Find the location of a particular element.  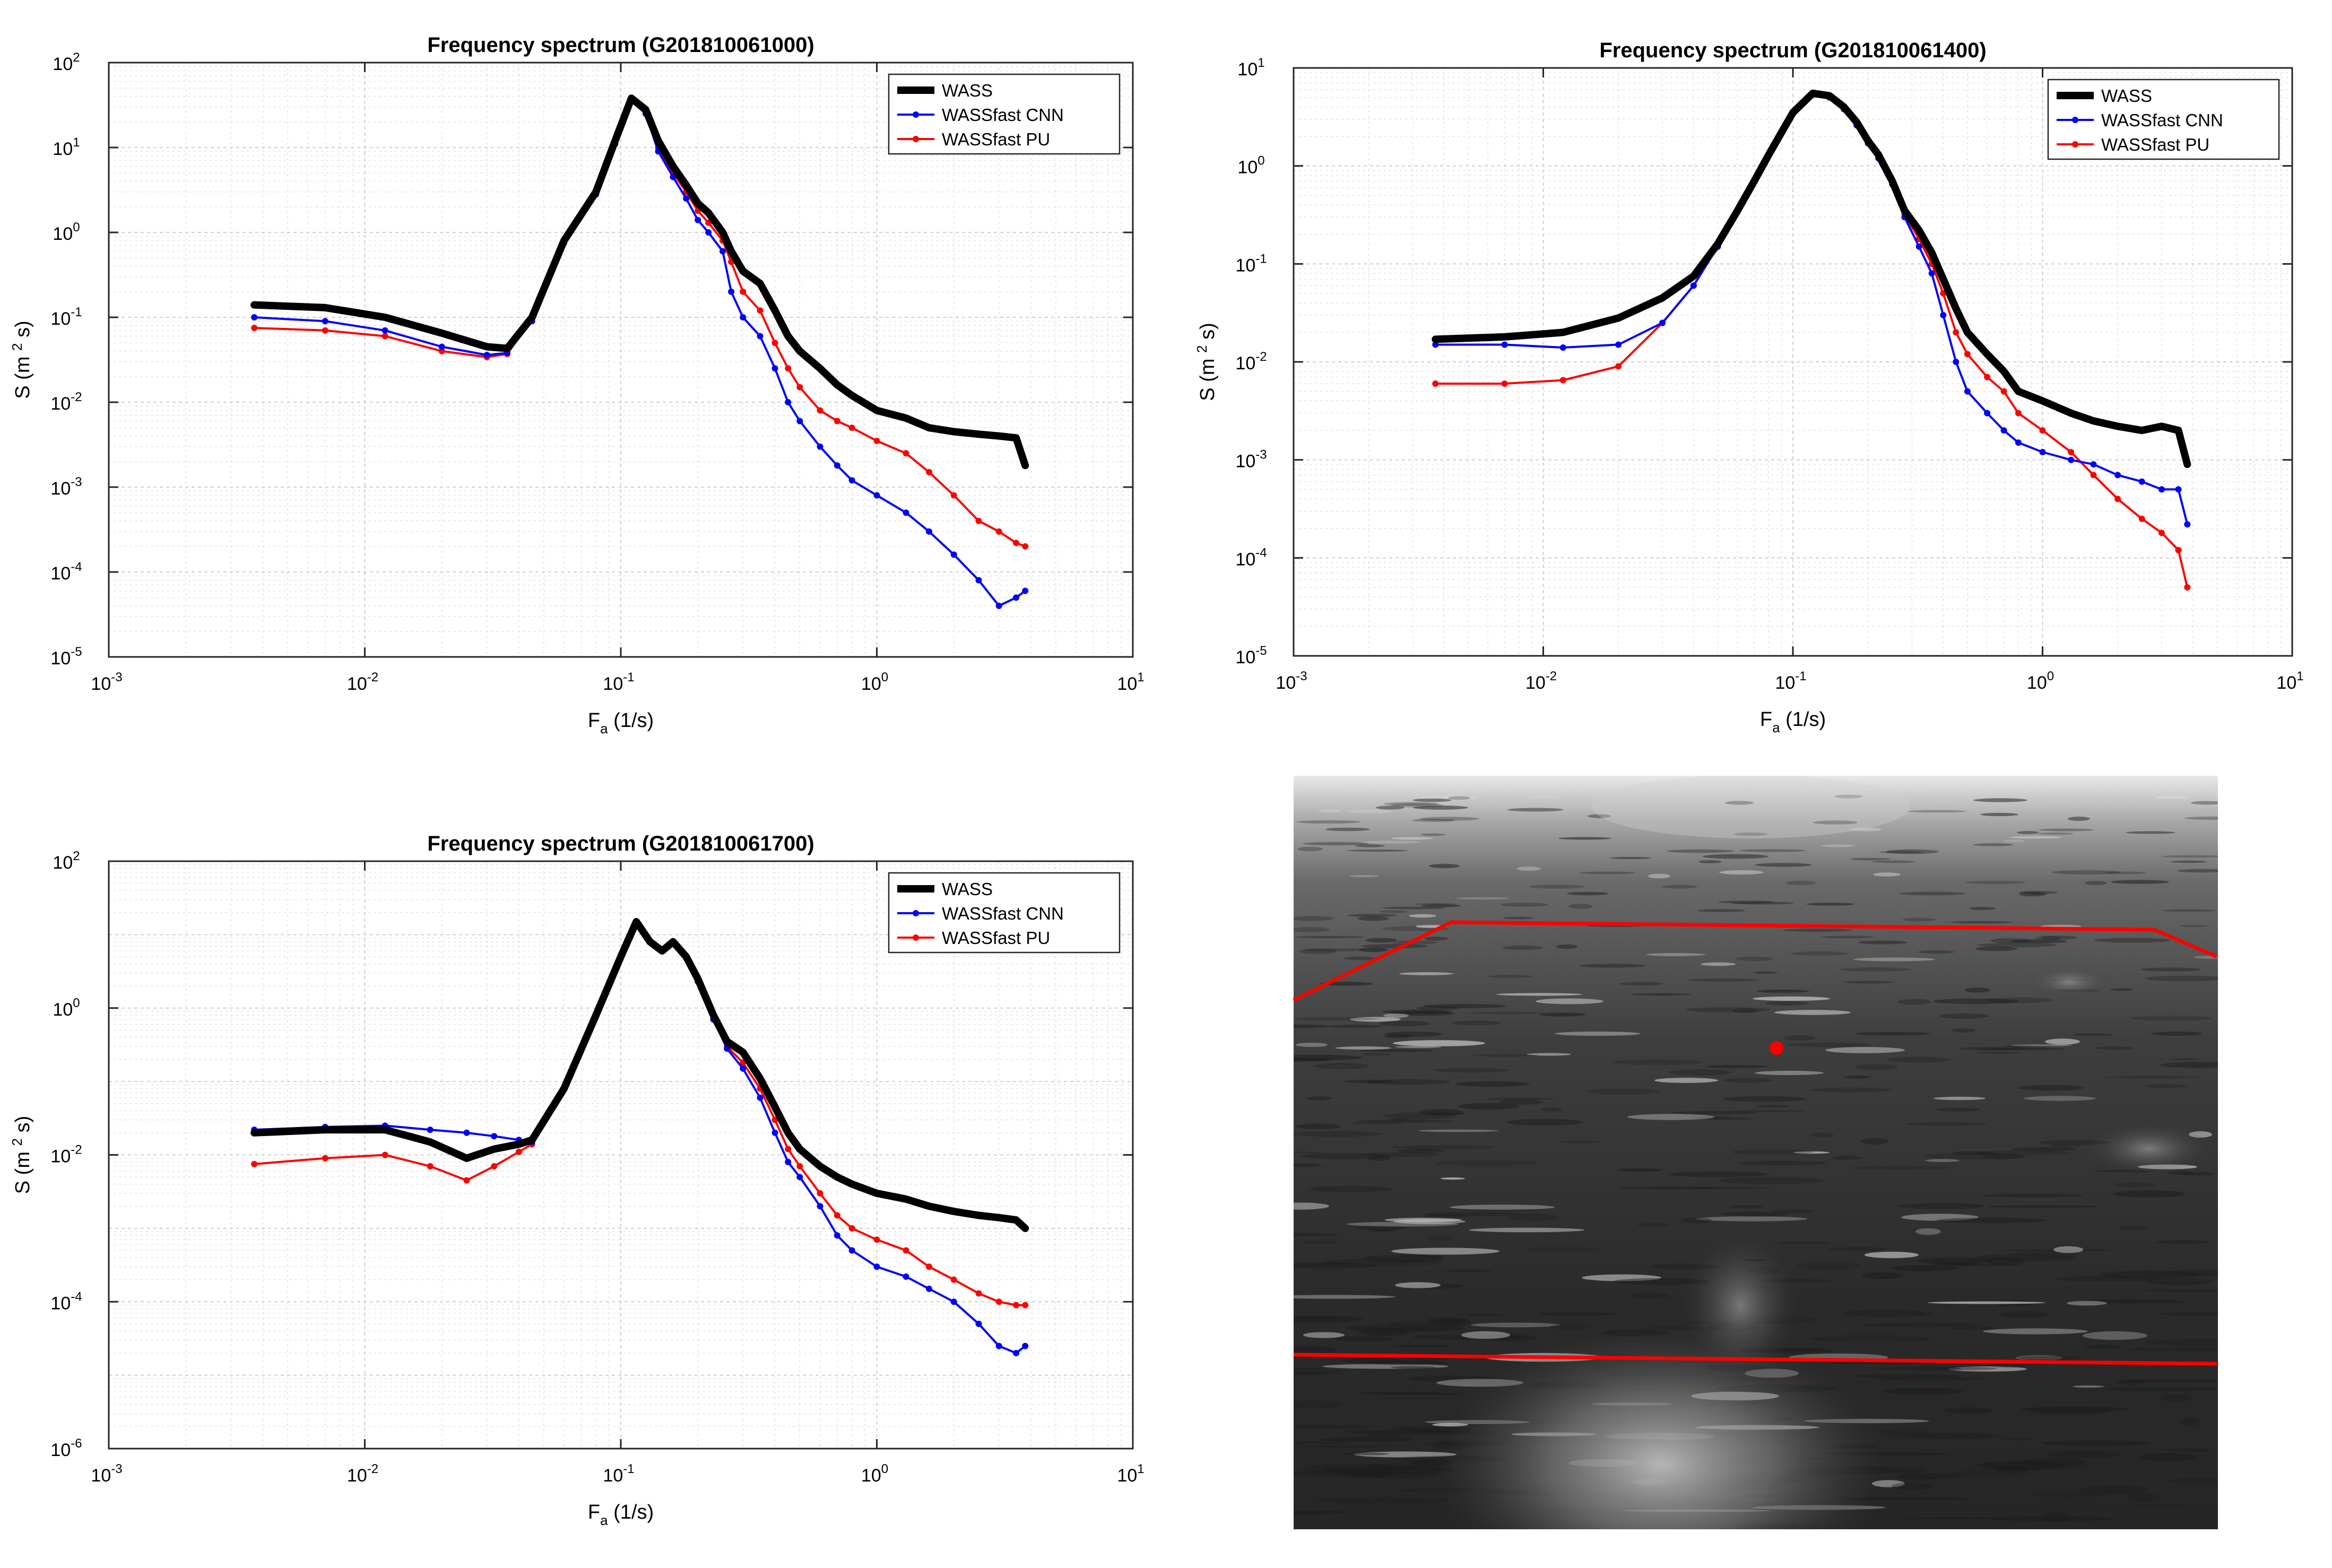

y-tick-label: 10⁰ is located at coordinates (66, 1008).